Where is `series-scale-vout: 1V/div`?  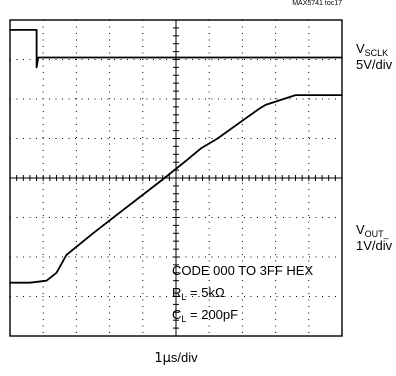 series-scale-vout: 1V/div is located at coordinates (374, 245).